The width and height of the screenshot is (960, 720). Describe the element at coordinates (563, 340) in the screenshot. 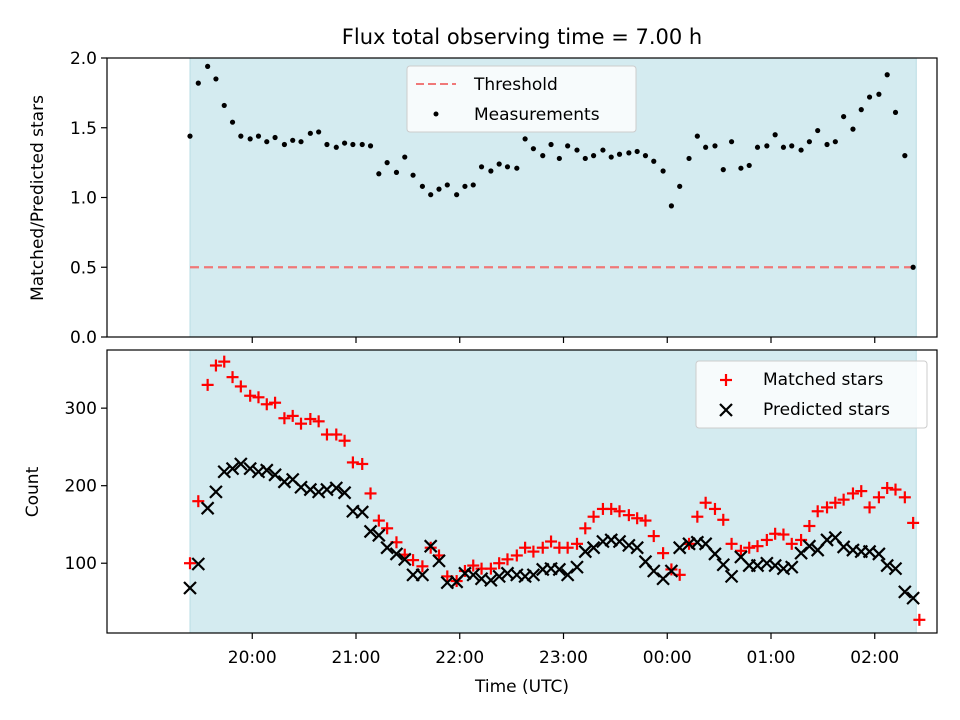

I see `top-x-ticks` at that location.